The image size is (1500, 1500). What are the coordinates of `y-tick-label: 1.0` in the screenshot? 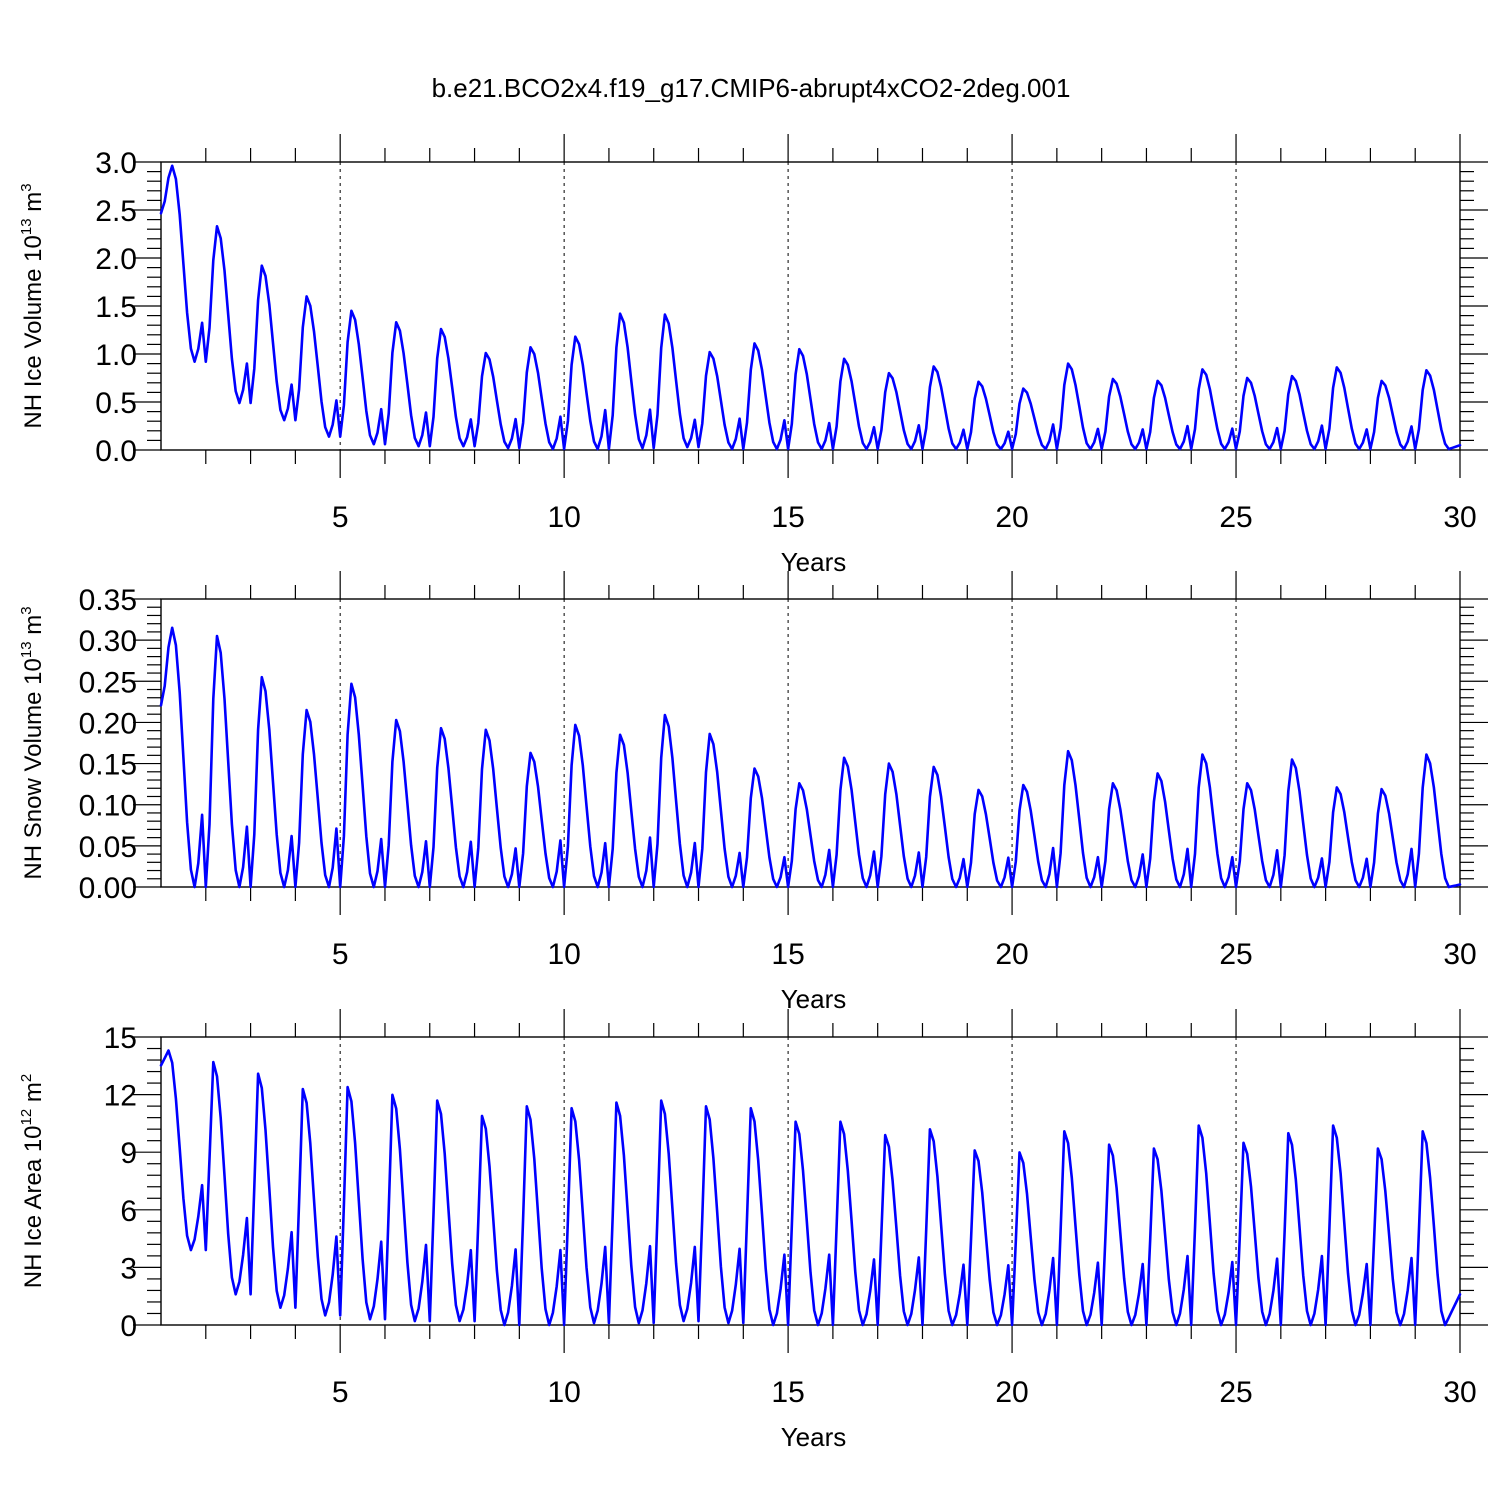 It's located at (116, 355).